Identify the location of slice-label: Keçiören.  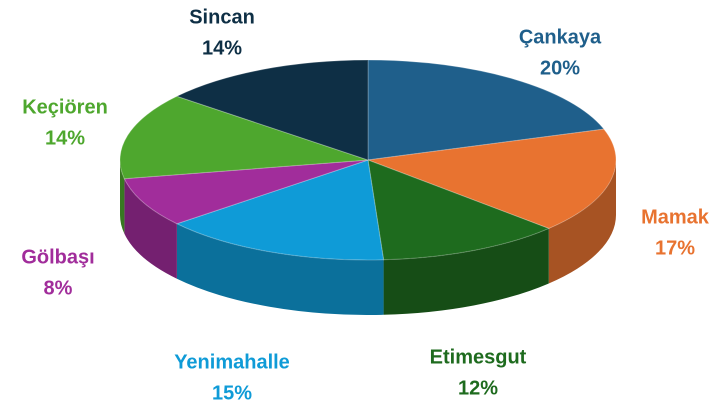
(65, 107).